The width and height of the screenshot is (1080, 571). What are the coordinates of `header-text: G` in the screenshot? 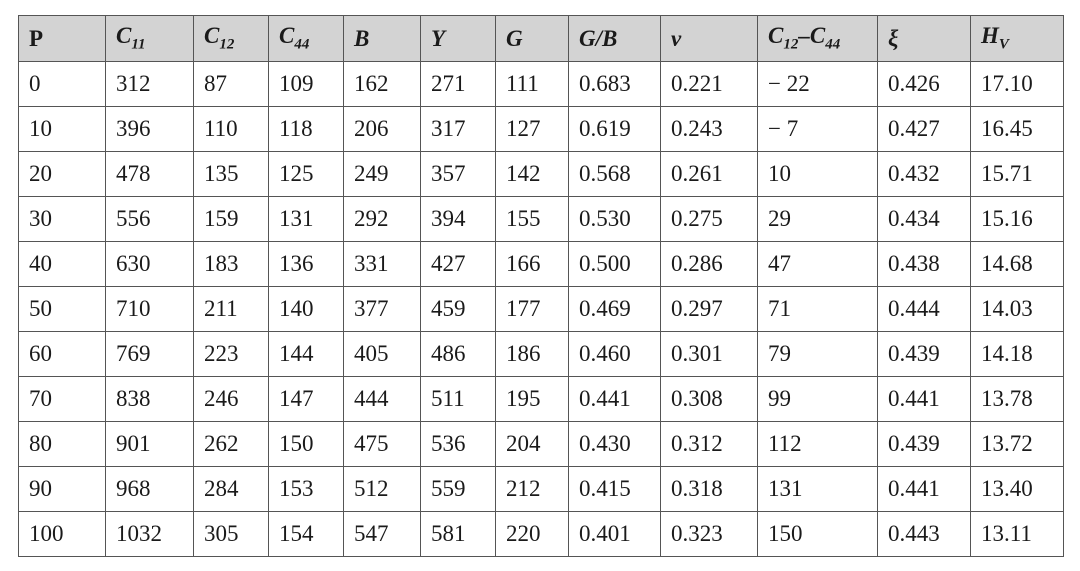 It's located at (514, 38).